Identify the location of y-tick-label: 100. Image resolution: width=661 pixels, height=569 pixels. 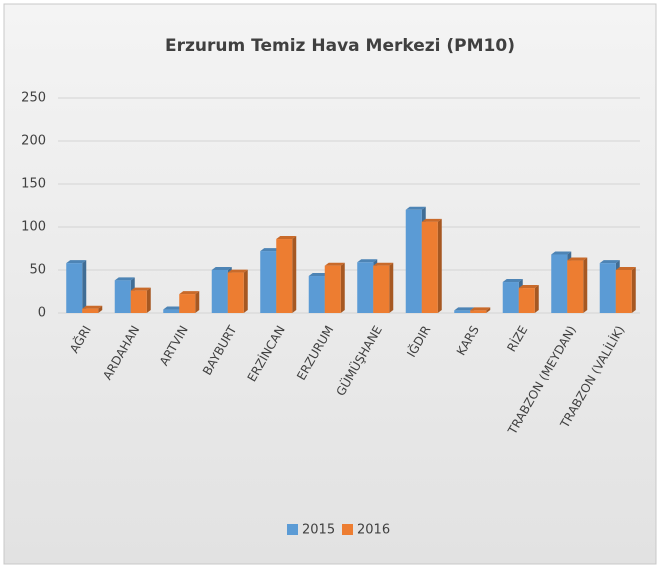
(33, 227).